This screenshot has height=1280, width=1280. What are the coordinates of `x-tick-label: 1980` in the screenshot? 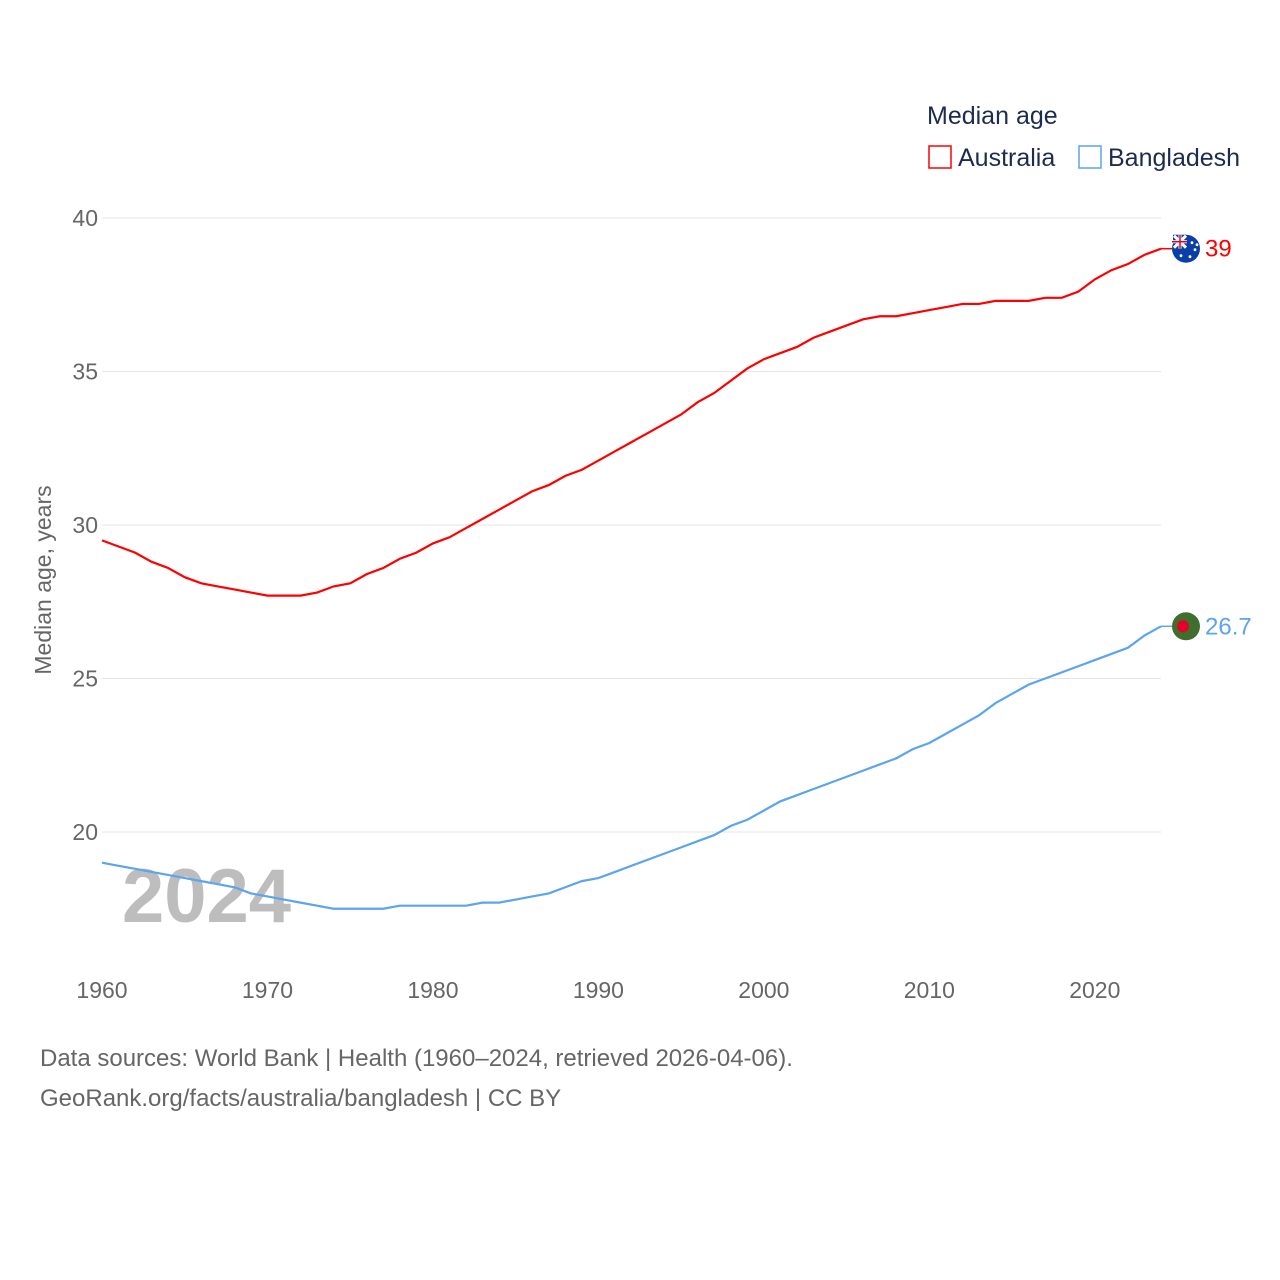 It's located at (432, 990).